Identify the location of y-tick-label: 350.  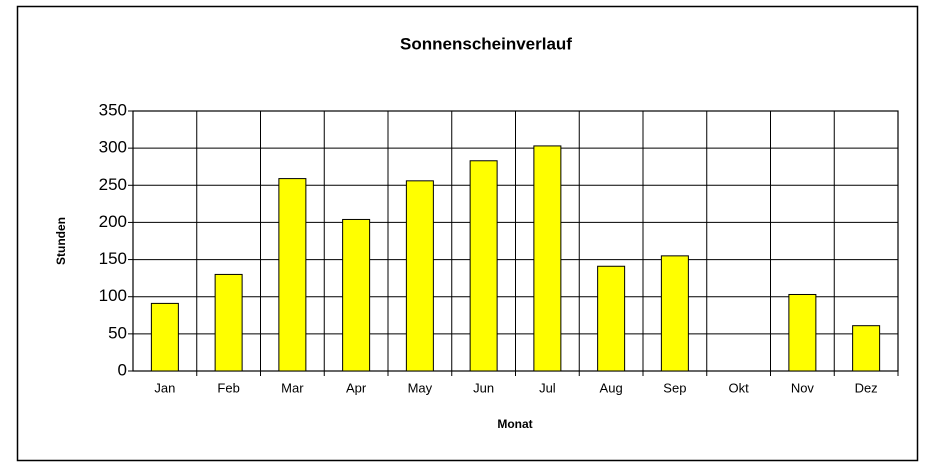
(113, 109).